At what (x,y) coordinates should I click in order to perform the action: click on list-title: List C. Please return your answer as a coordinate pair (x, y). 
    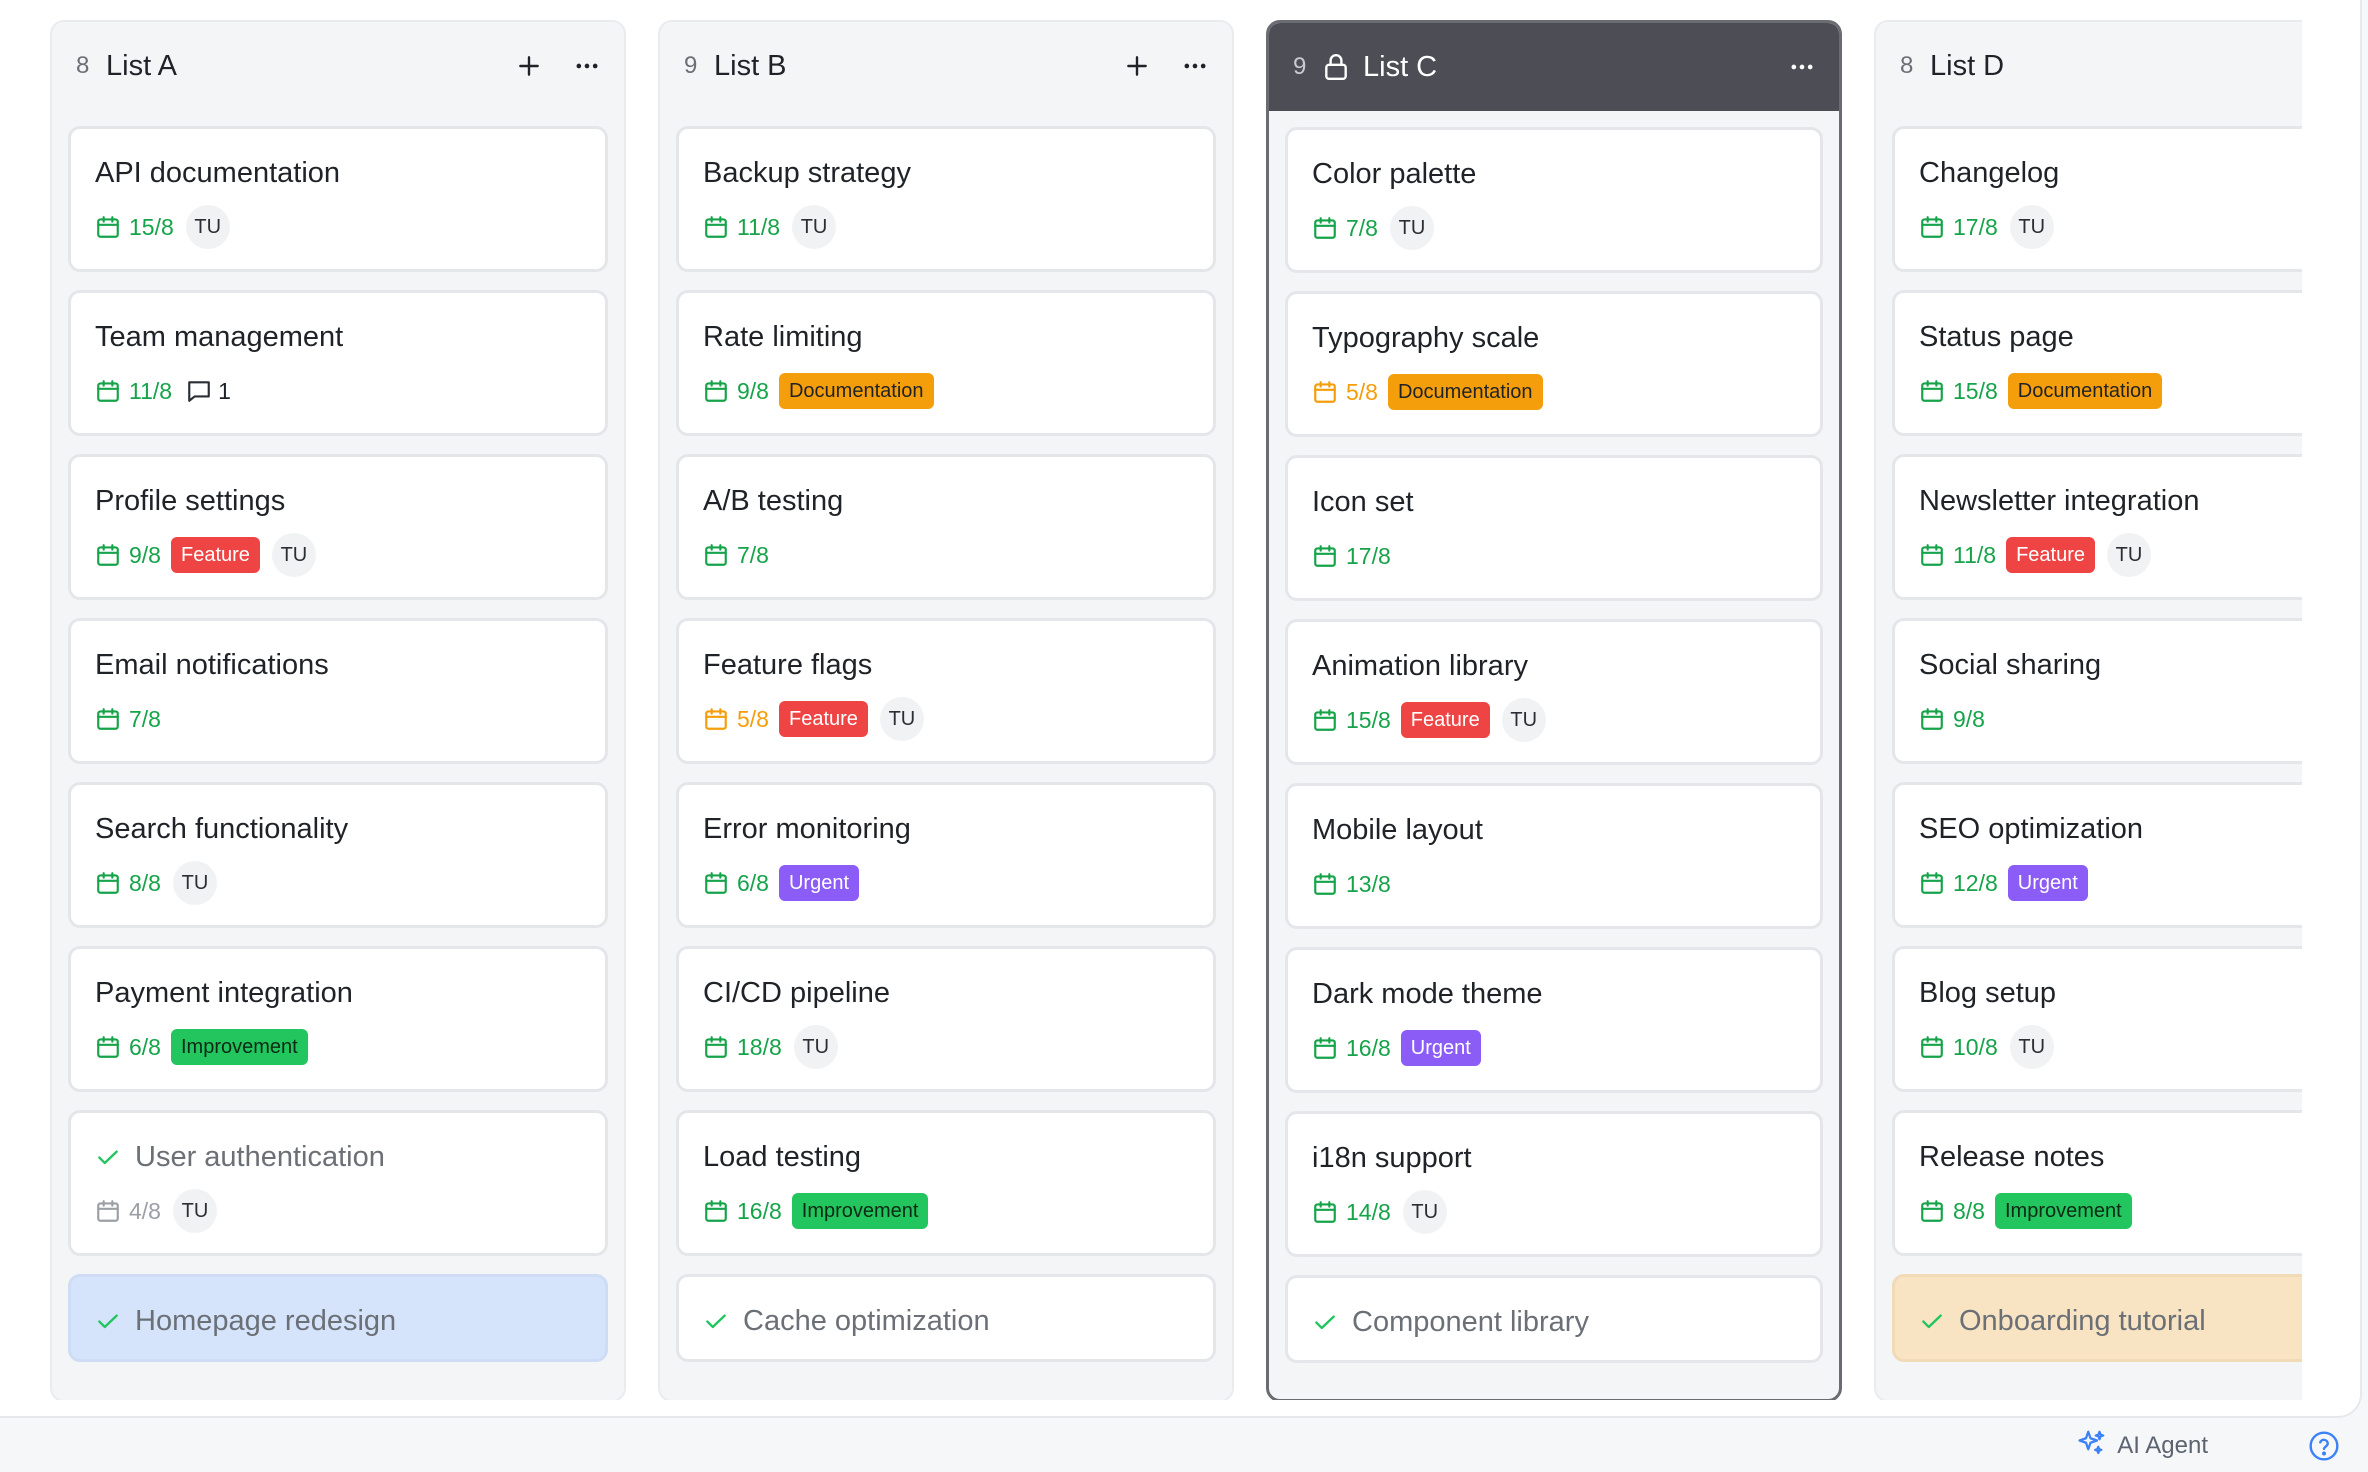
    Looking at the image, I should click on (1400, 66).